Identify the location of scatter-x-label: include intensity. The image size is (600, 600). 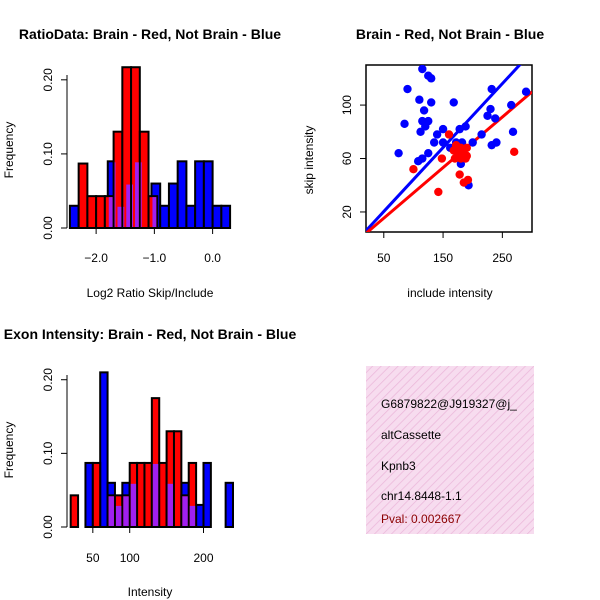
(449, 293).